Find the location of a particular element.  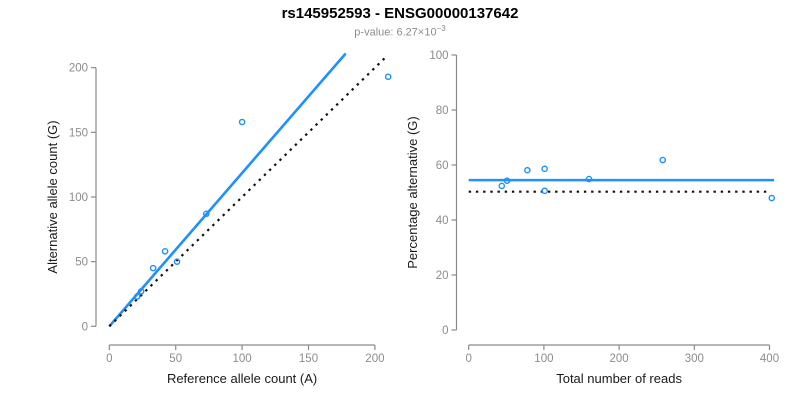

chart-title: rs145952593 - ENSG00000137642 is located at coordinates (400, 13).